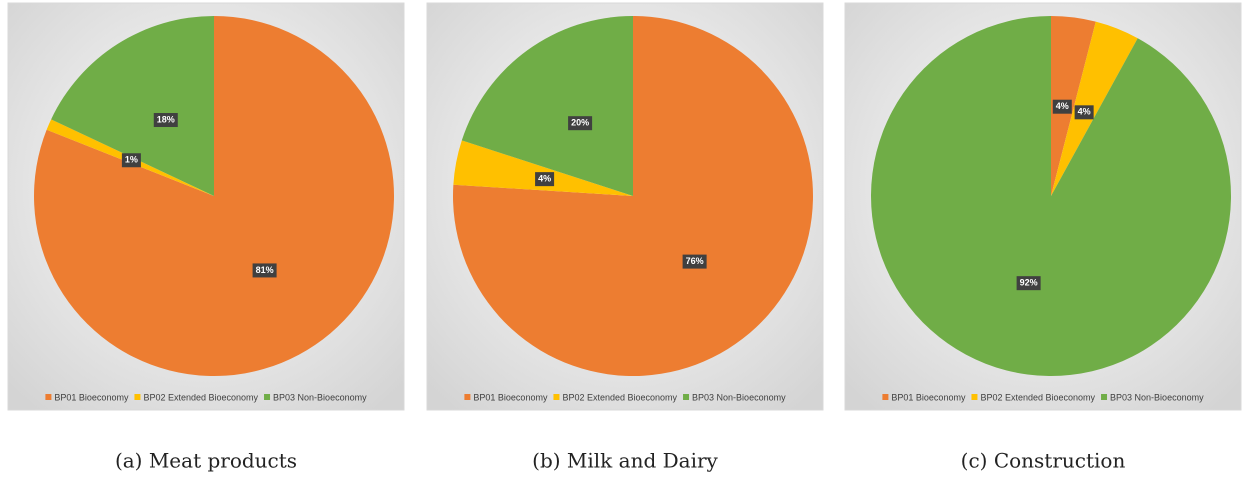 Image resolution: width=1248 pixels, height=495 pixels. I want to click on data-label: 76%, so click(695, 261).